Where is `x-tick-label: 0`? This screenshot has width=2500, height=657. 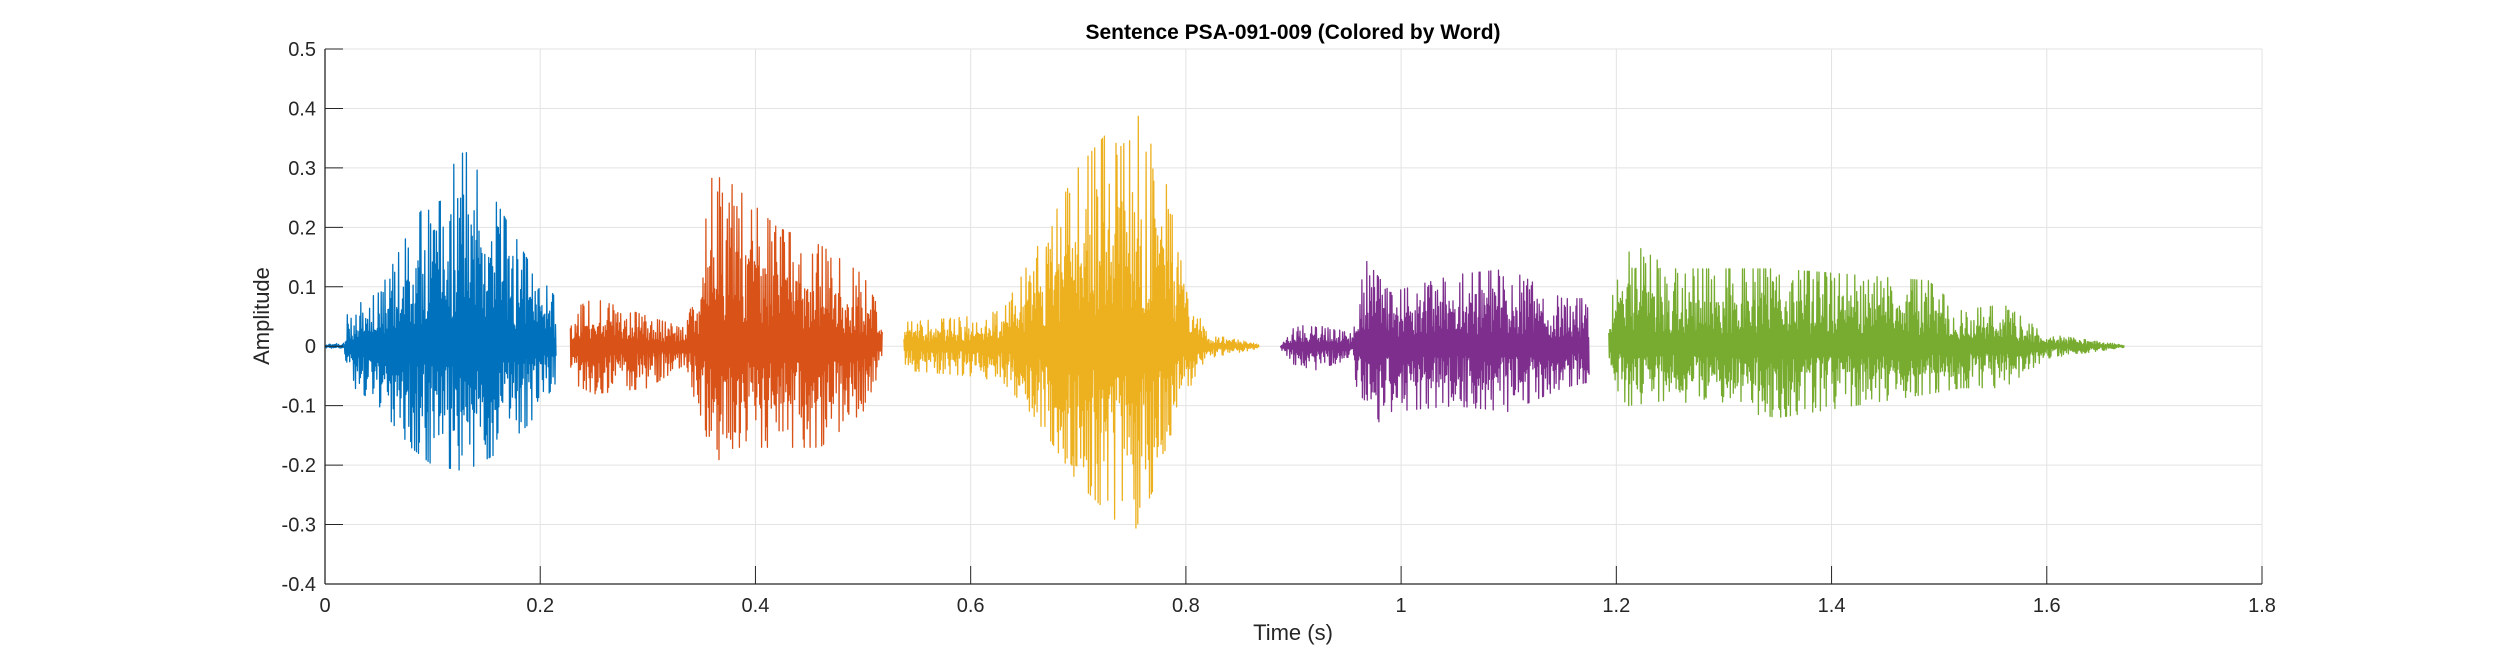
x-tick-label: 0 is located at coordinates (324, 606).